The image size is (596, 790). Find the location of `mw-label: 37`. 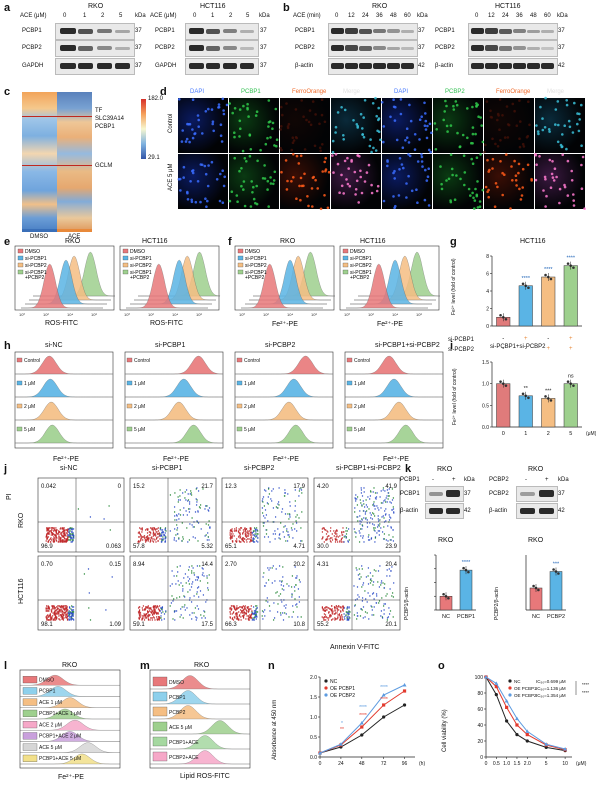

mw-label: 37 is located at coordinates (561, 31).